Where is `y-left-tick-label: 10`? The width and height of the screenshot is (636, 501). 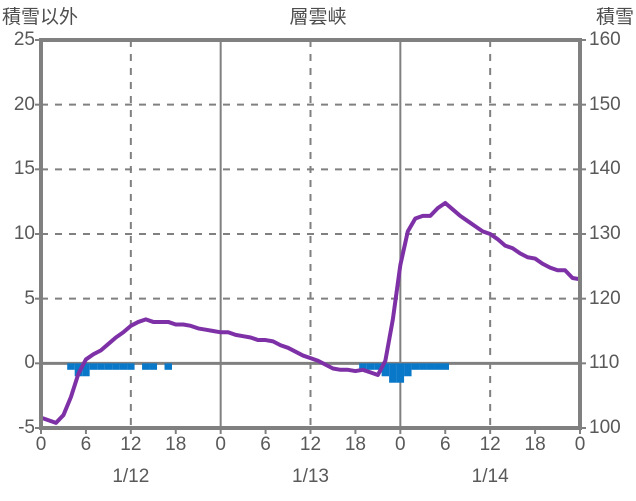 y-left-tick-label: 10 is located at coordinates (24, 233).